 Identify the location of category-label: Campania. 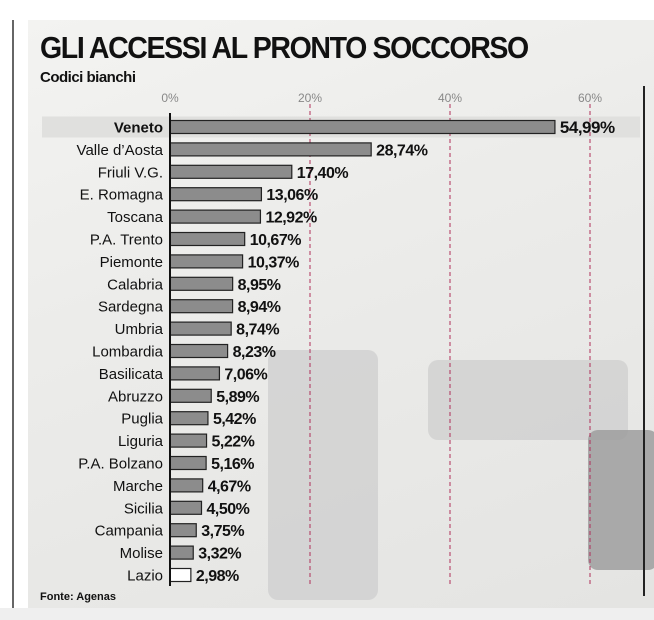
(129, 531).